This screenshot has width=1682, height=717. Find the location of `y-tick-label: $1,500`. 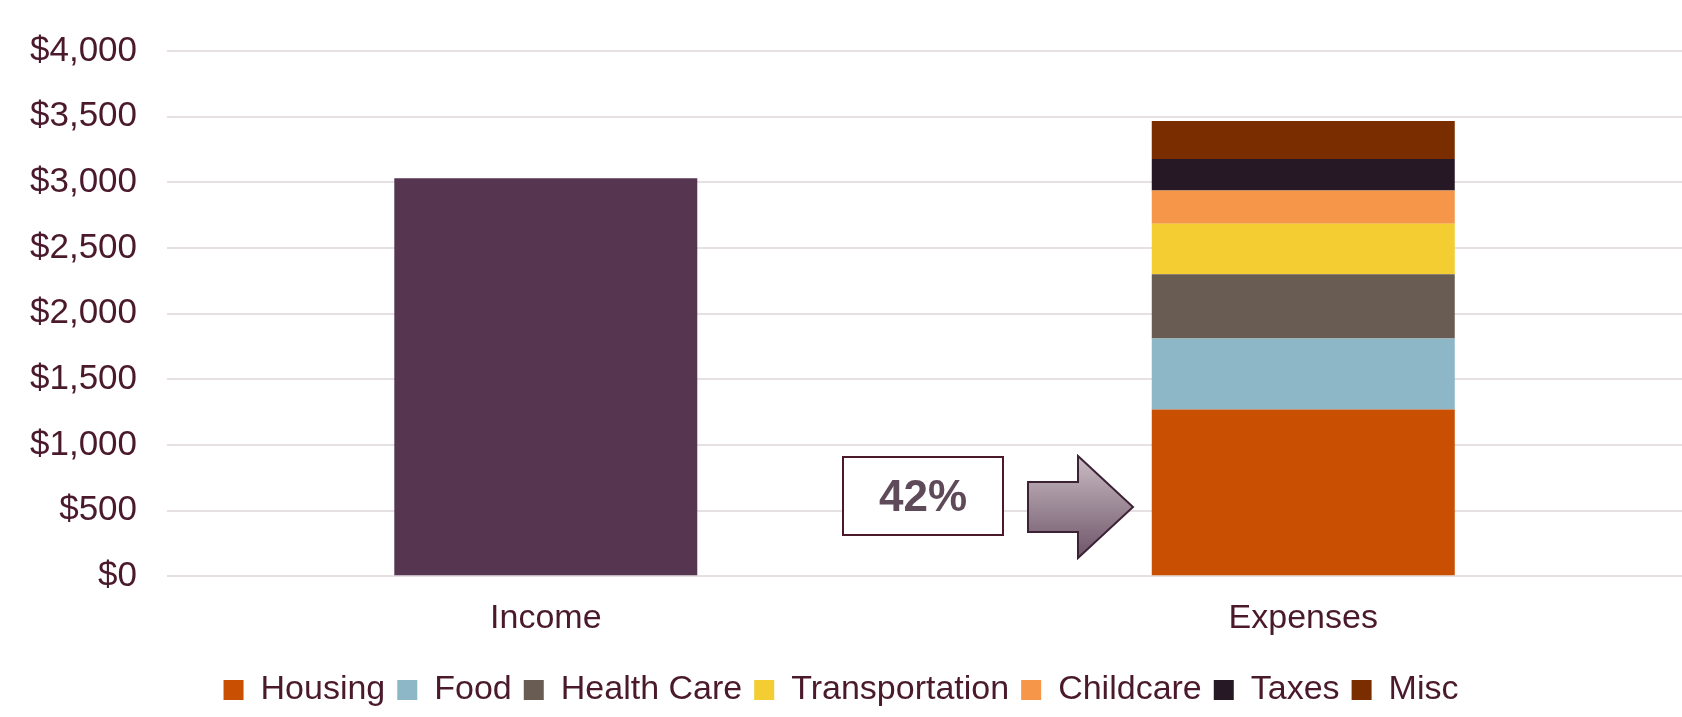

y-tick-label: $1,500 is located at coordinates (83, 376).